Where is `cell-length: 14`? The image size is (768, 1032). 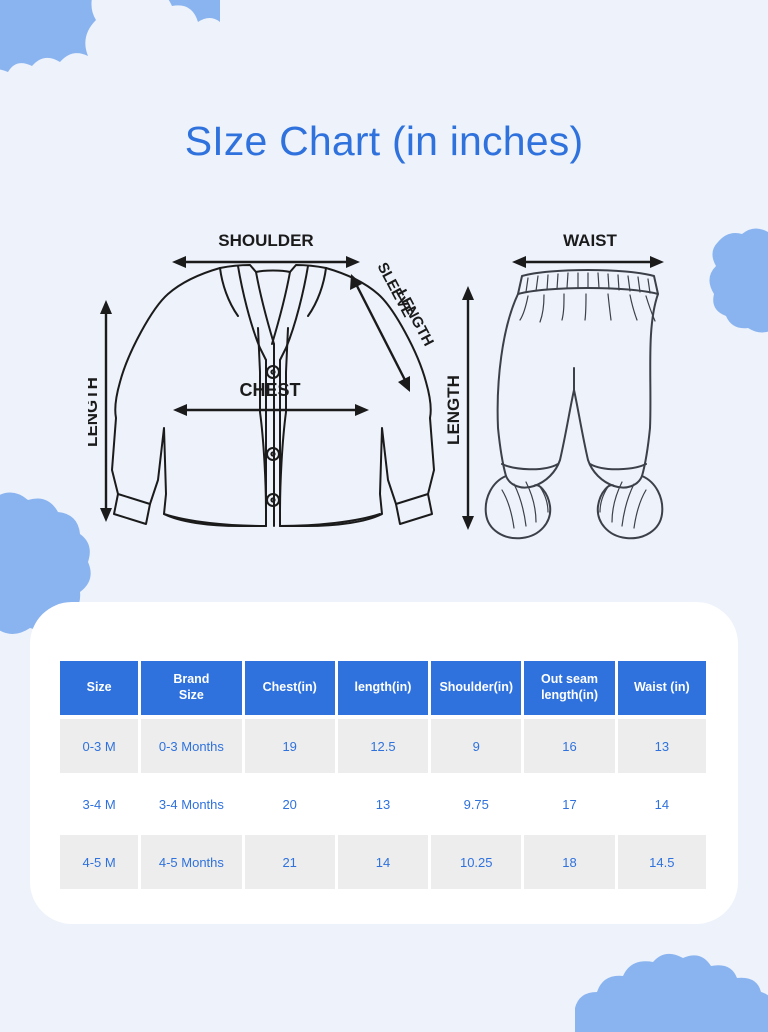 cell-length: 14 is located at coordinates (383, 862).